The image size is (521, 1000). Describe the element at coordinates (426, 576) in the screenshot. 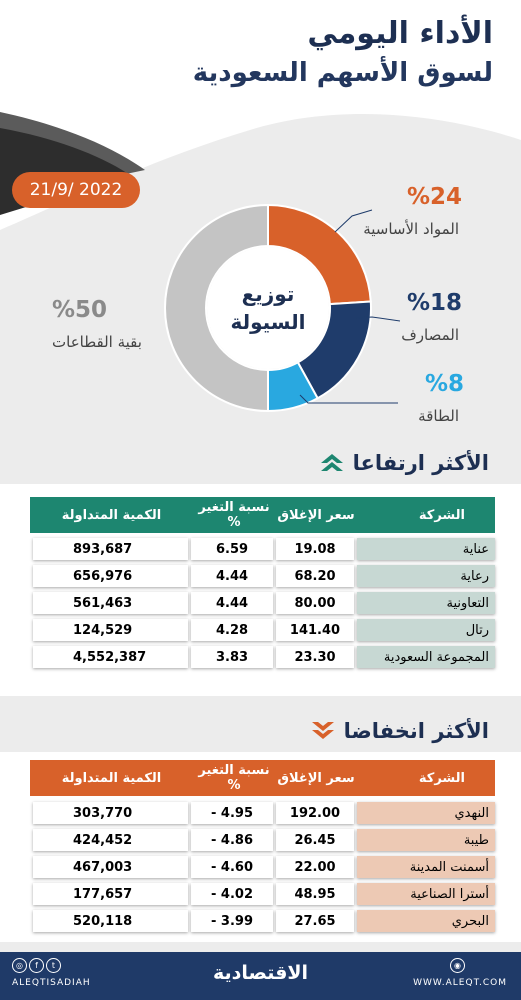

I see `company-cell: رعاية` at that location.